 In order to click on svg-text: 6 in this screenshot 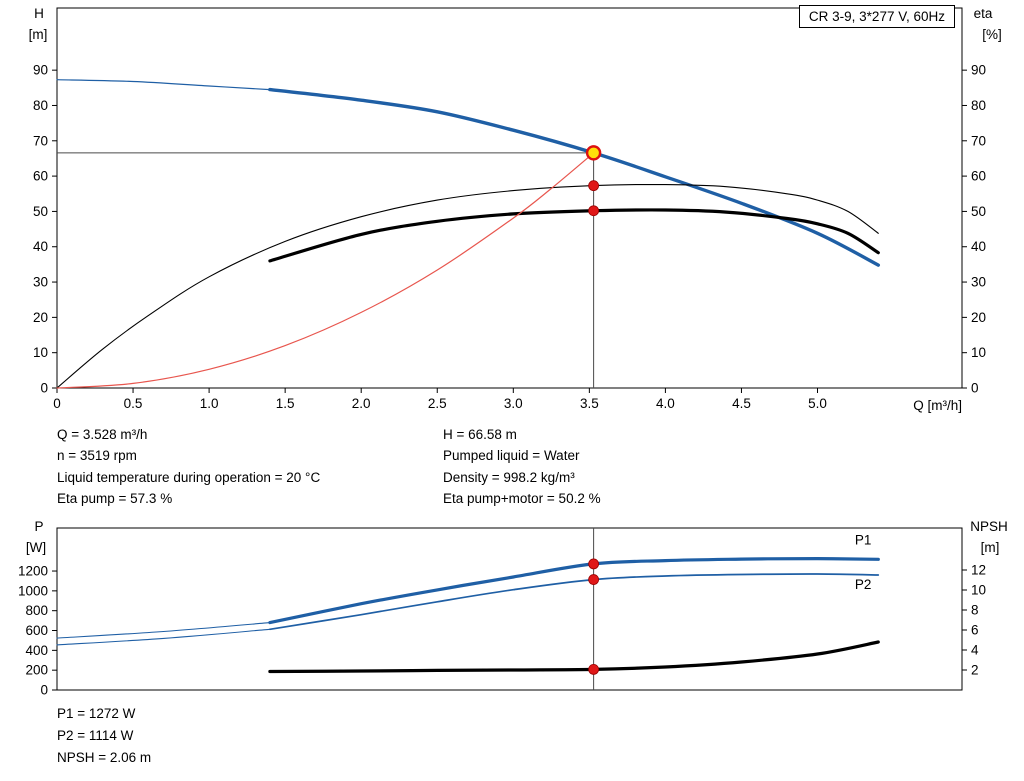, I will do `click(975, 630)`.